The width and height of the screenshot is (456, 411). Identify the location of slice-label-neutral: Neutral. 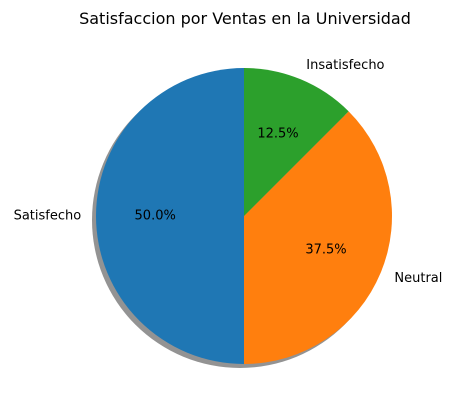
(418, 278).